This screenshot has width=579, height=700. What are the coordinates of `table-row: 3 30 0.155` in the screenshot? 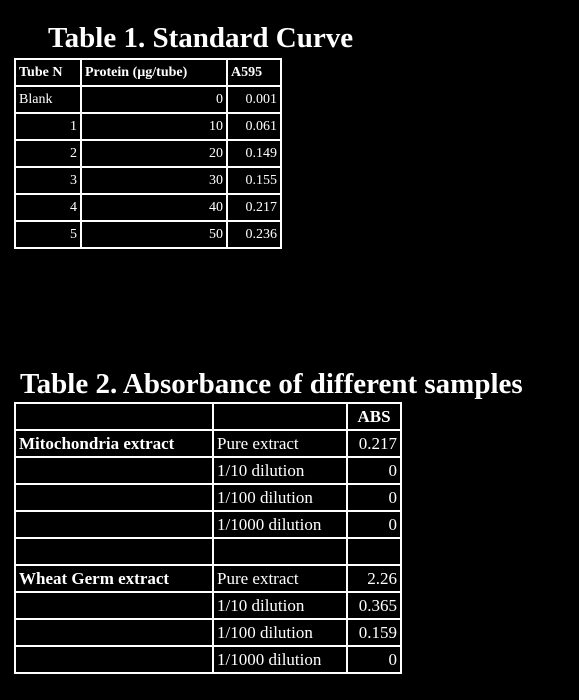 It's located at (148, 180).